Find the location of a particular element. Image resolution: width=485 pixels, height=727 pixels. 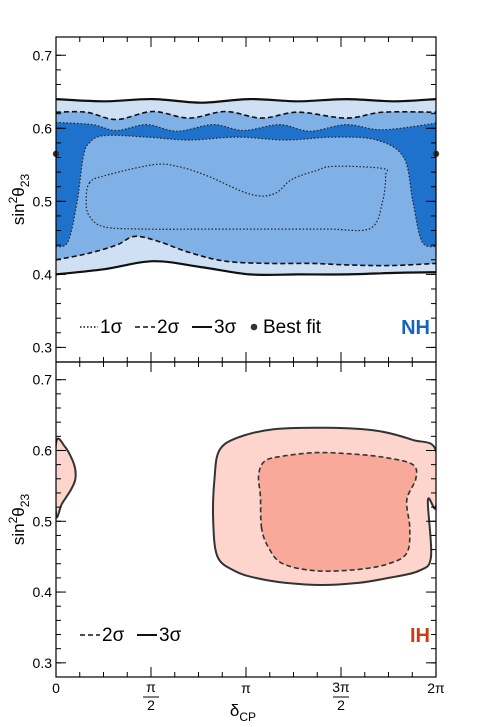

nh-legend-item-0: 1σ is located at coordinates (101, 327).